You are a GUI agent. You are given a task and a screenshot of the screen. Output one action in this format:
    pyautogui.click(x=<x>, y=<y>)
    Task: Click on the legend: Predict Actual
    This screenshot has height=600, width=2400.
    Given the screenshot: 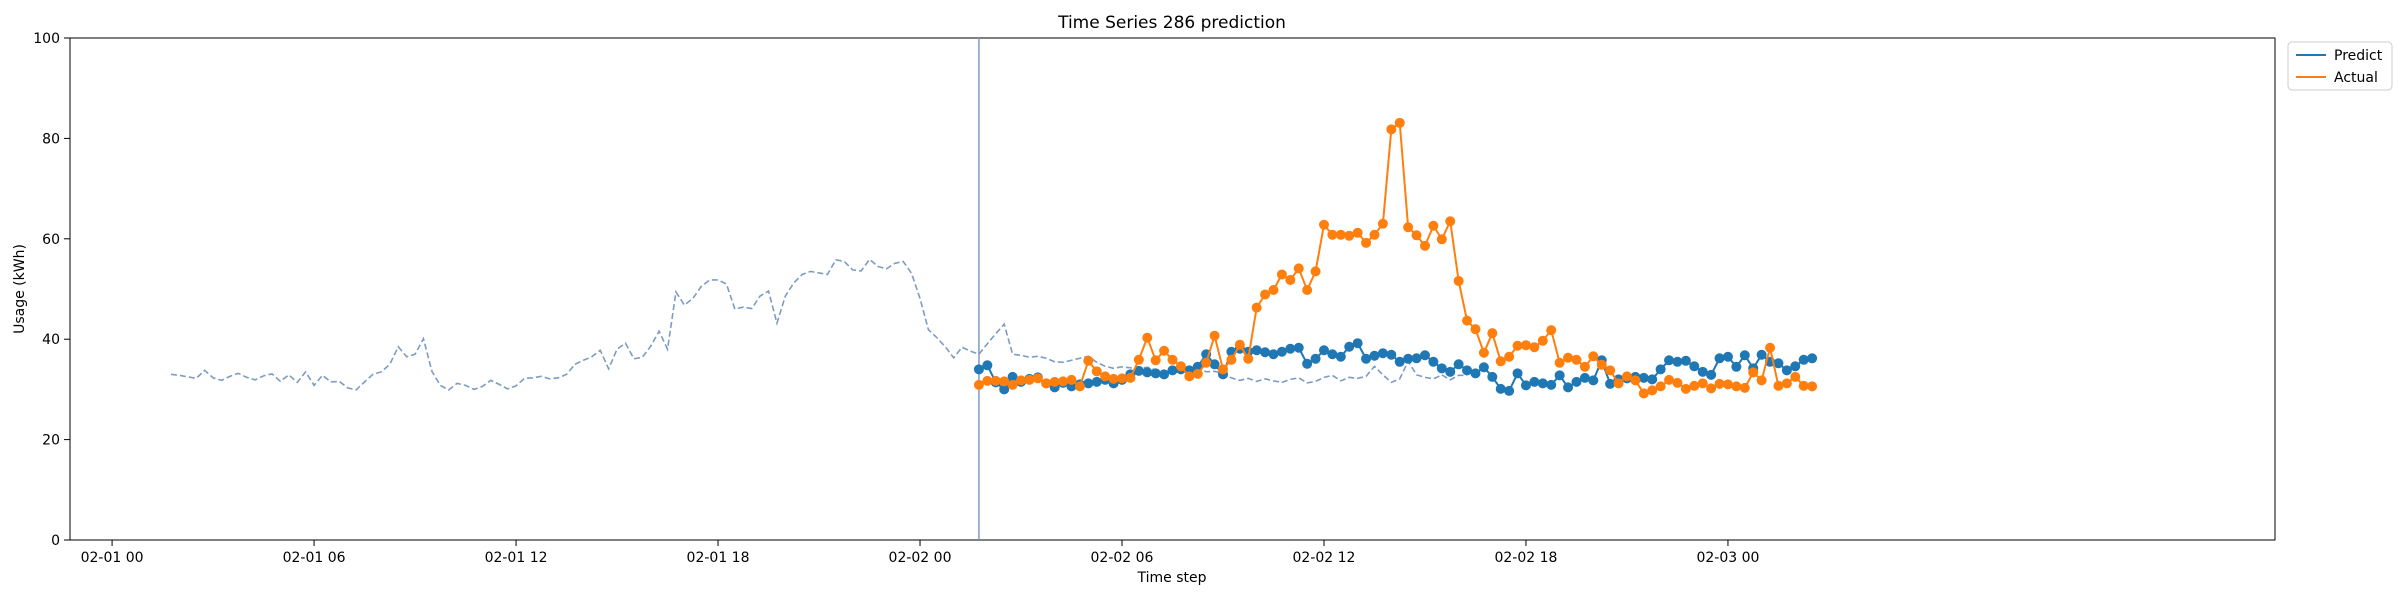 What is the action you would take?
    pyautogui.click(x=2340, y=66)
    